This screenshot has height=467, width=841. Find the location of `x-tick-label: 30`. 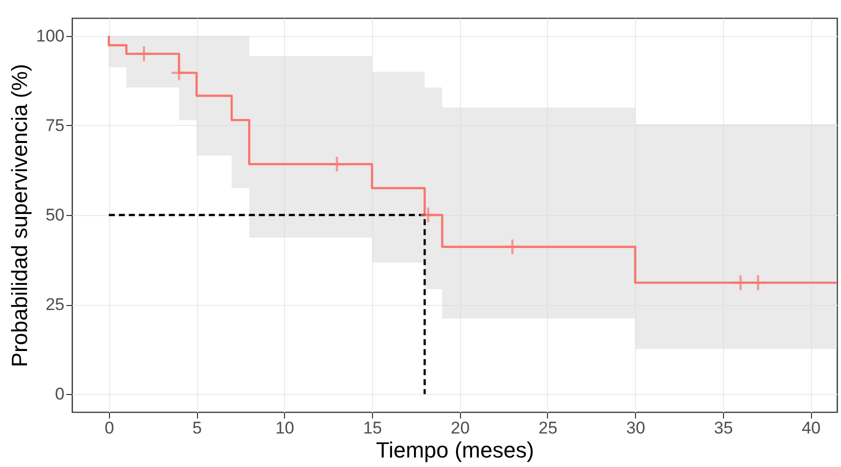

x-tick-label: 30 is located at coordinates (636, 428).